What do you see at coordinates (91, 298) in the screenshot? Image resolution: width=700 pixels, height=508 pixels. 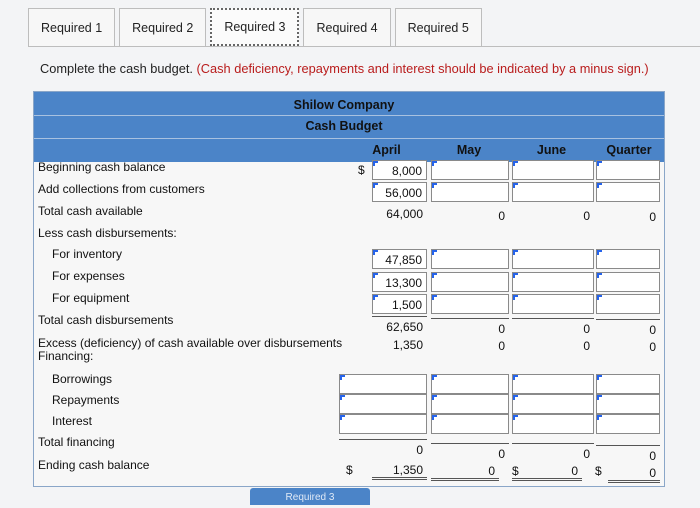 I see `row-equipment: For equipment` at bounding box center [91, 298].